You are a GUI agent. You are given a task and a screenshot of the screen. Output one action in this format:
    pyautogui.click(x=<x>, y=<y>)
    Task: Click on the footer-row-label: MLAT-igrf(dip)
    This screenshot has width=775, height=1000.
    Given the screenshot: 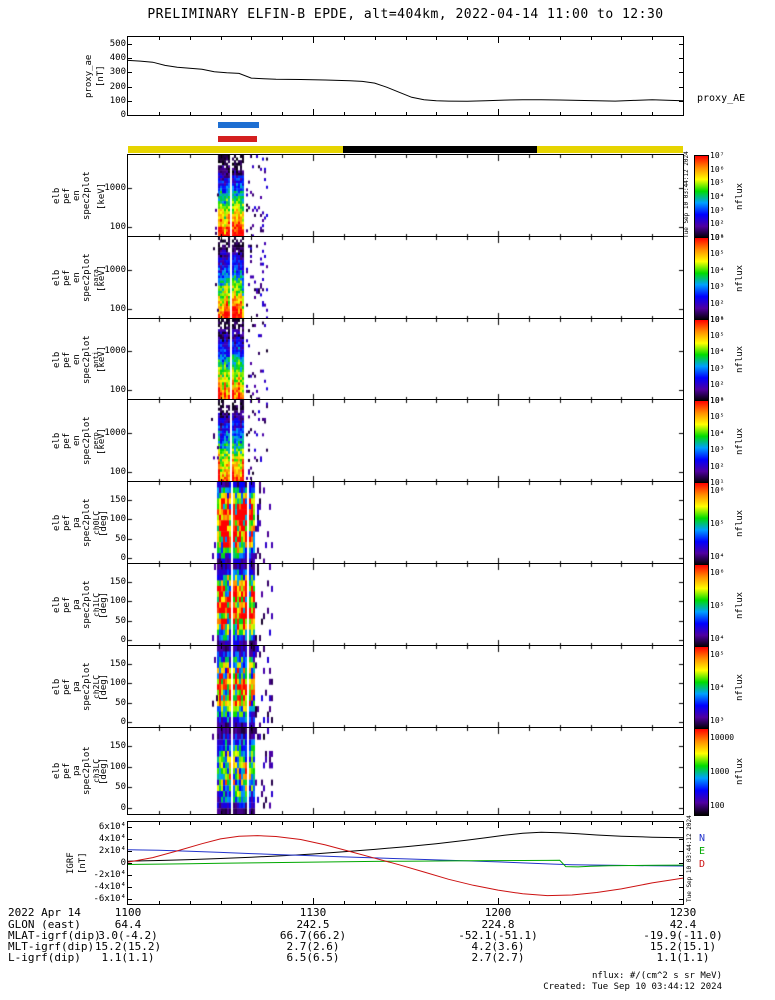 What is the action you would take?
    pyautogui.click(x=54, y=935)
    